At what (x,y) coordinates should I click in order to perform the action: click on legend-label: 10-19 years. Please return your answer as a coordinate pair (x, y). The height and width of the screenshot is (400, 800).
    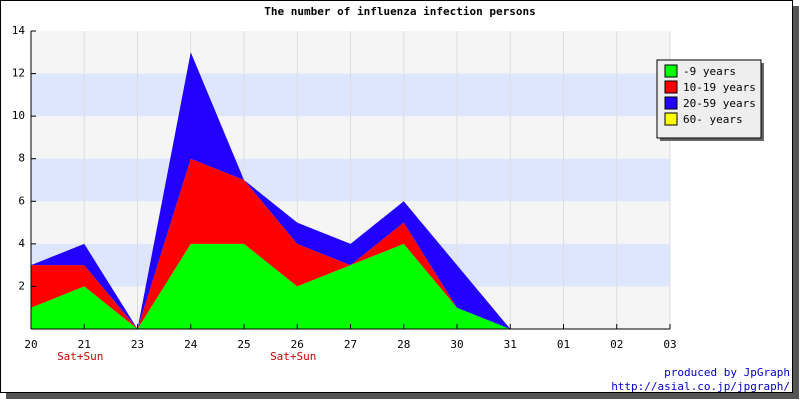
    Looking at the image, I should click on (719, 87).